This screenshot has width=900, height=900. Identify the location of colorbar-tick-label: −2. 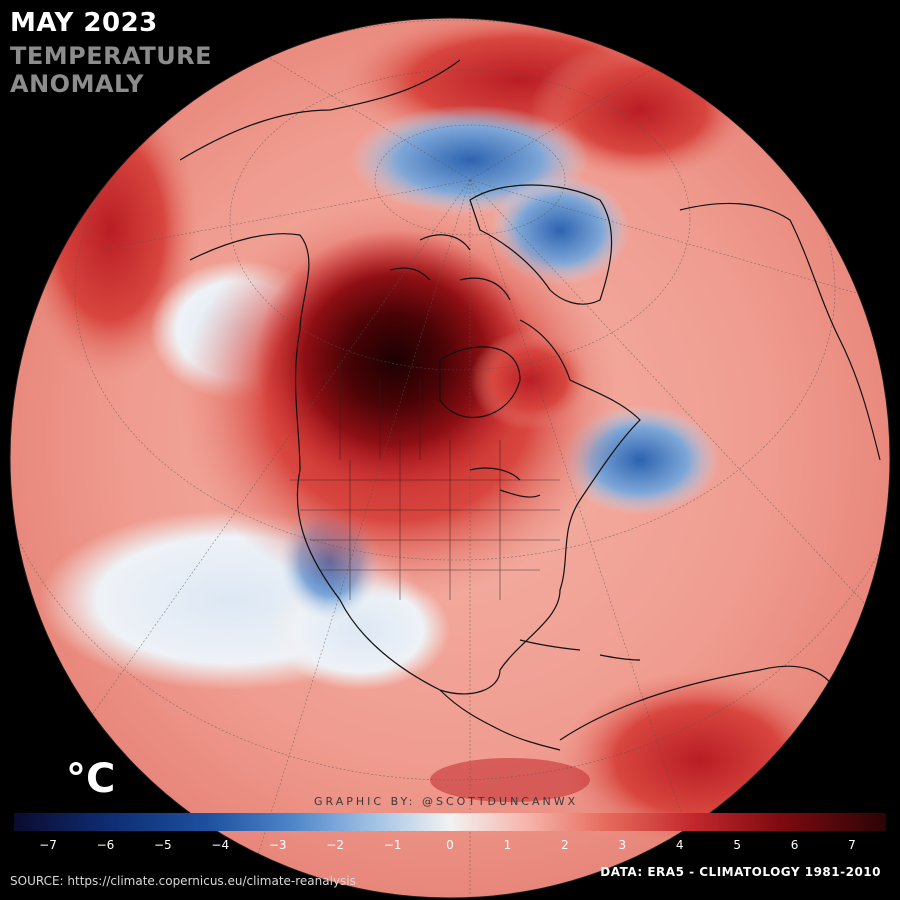
(335, 845).